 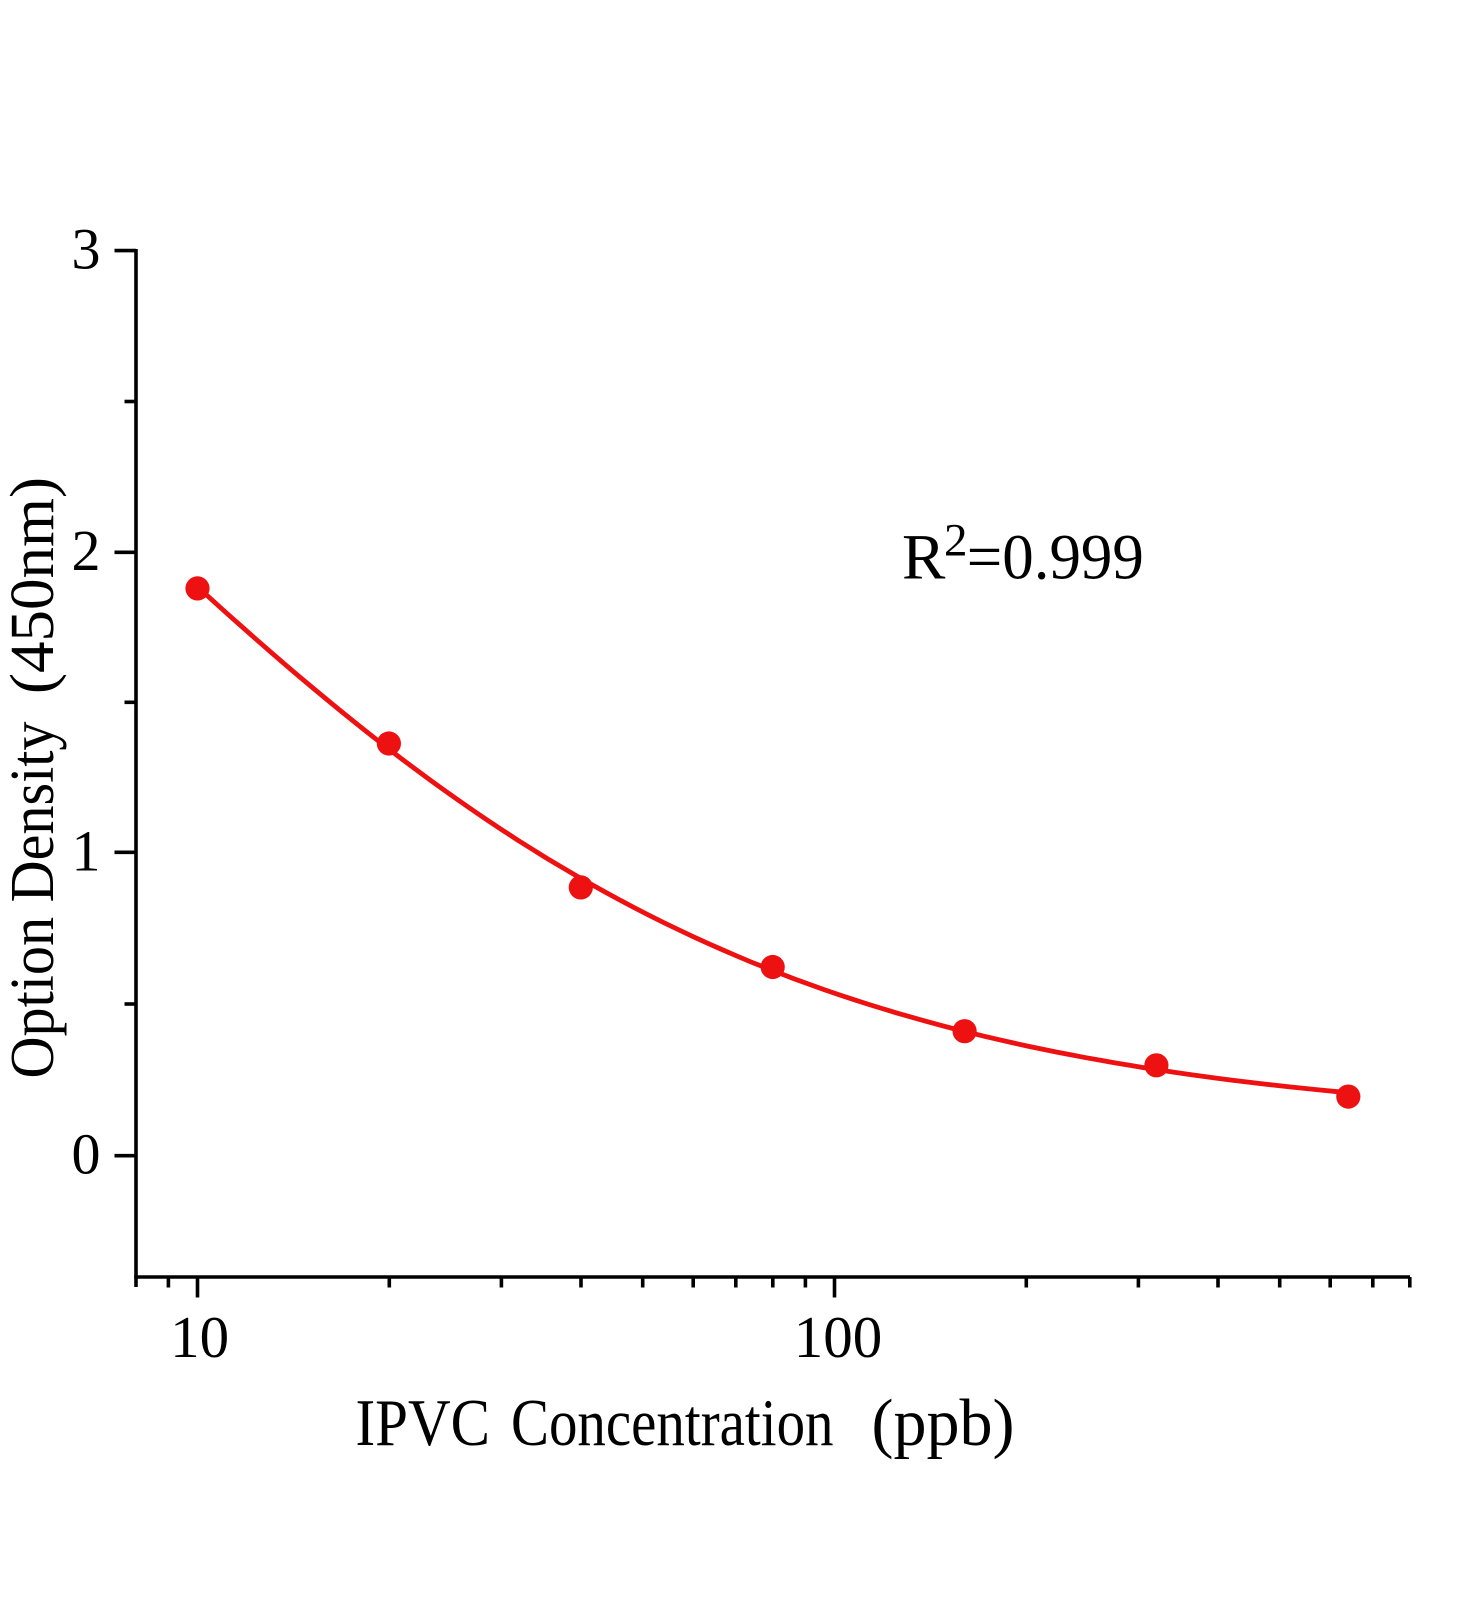 What do you see at coordinates (33, 585) in the screenshot?
I see `svg-text: (450nm)` at bounding box center [33, 585].